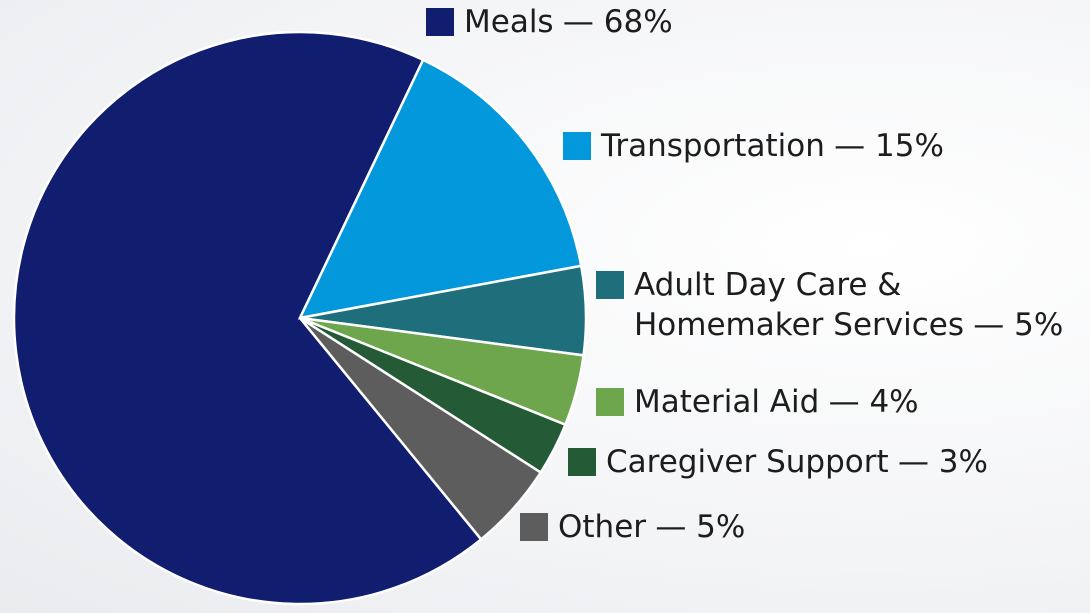 Image resolution: width=1090 pixels, height=613 pixels. I want to click on legend-text: Adult Day Care & Homemaker Services — 5%, so click(862, 305).